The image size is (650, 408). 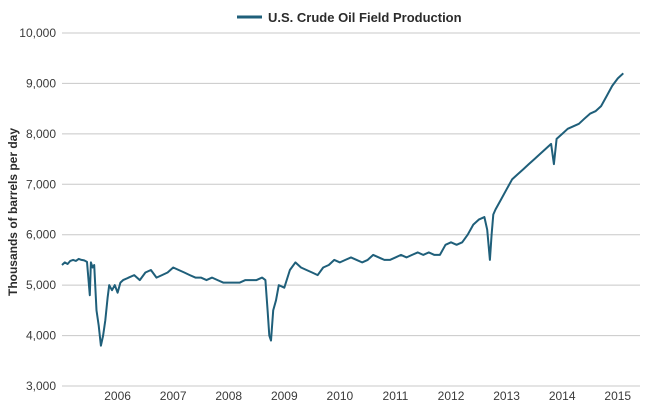 What do you see at coordinates (117, 396) in the screenshot?
I see `x-tick-label: 2006` at bounding box center [117, 396].